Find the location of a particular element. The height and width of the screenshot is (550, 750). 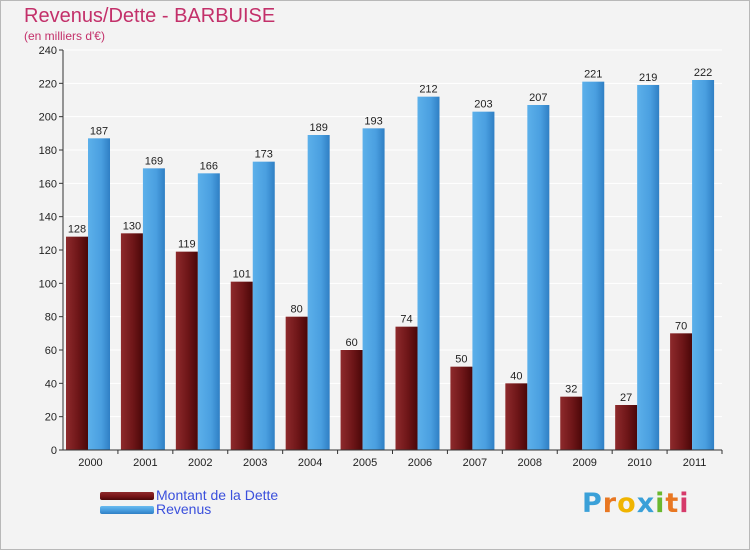

data-label-revenus-2005: 193 is located at coordinates (373, 121).